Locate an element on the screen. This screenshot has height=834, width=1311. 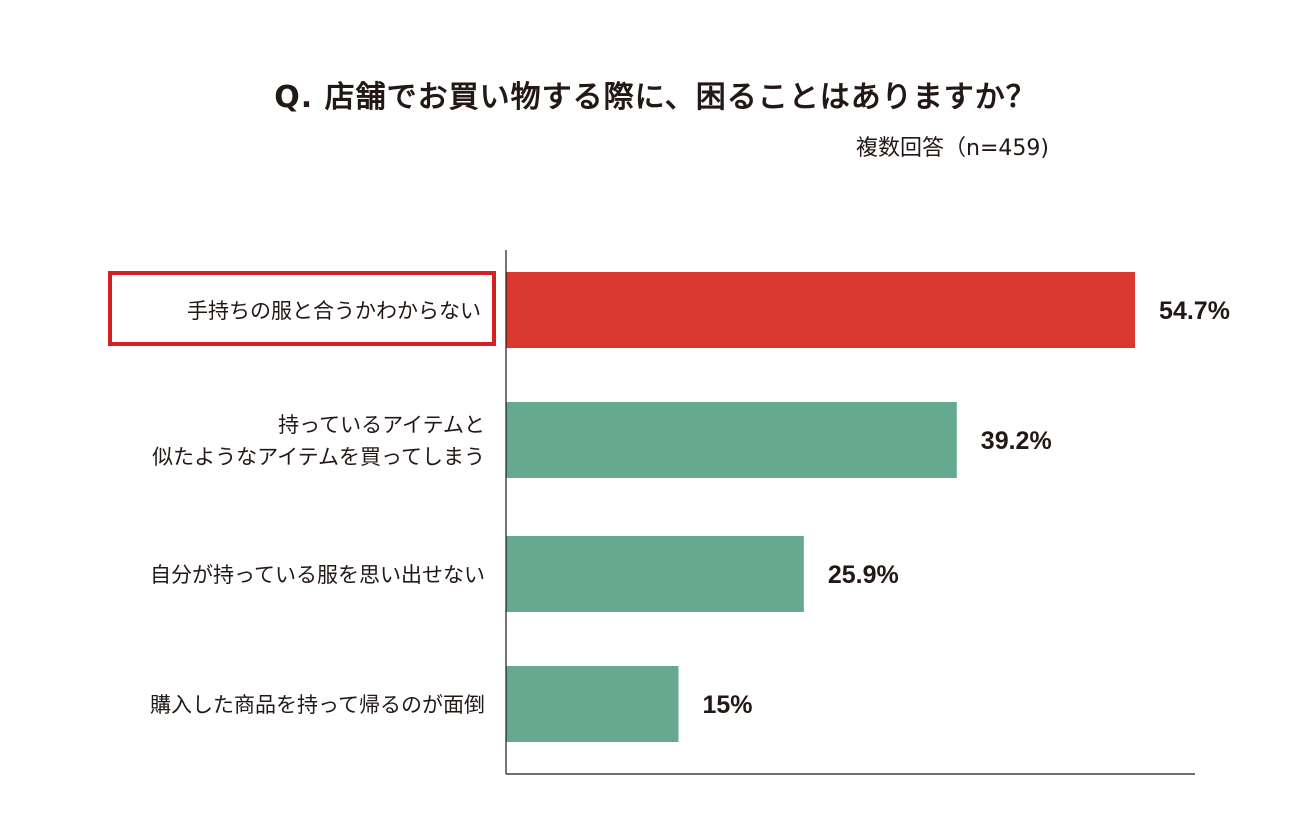
category-label-3: 自分が持っている服を思い出せない is located at coordinates (317, 575).